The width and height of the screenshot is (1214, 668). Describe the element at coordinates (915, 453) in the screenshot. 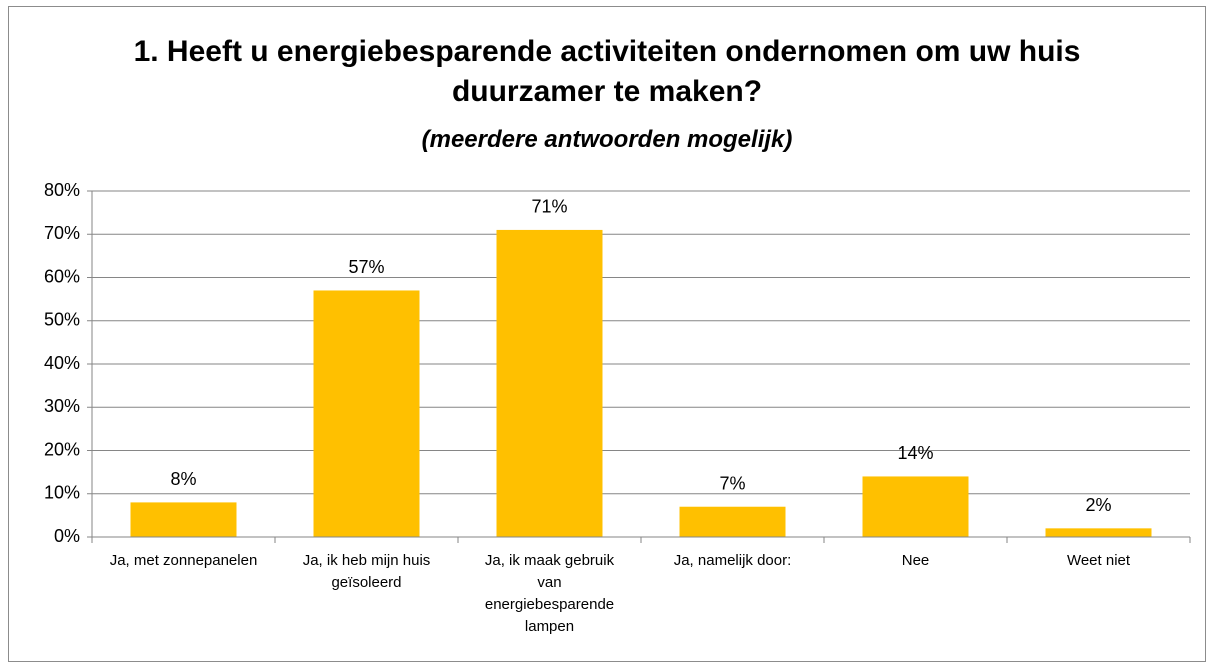

I see `data-label: 14%` at that location.